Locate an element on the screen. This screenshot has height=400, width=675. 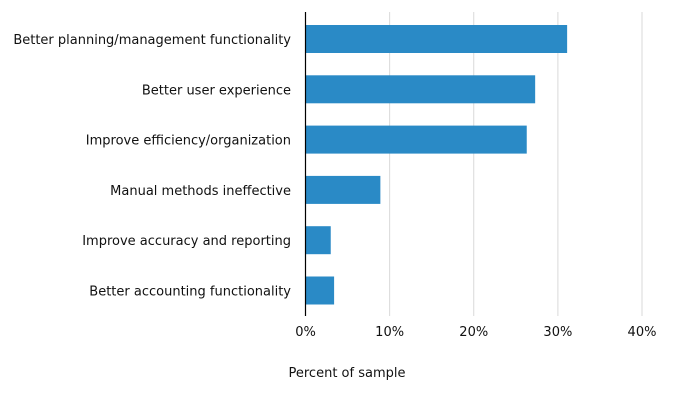
category-label: Better accounting functionality is located at coordinates (190, 292).